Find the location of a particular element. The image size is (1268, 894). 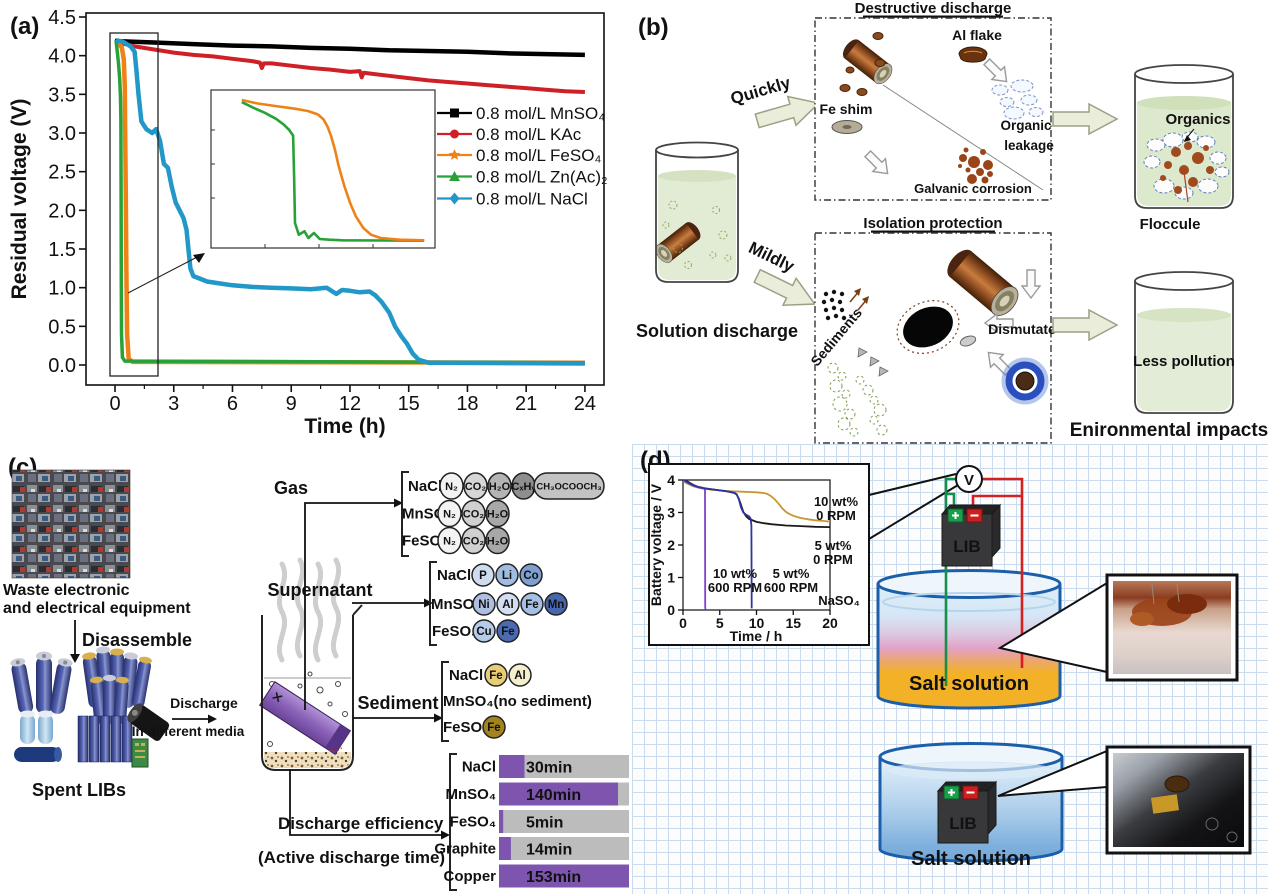

purple-battery-icon is located at coordinates (305, 718).